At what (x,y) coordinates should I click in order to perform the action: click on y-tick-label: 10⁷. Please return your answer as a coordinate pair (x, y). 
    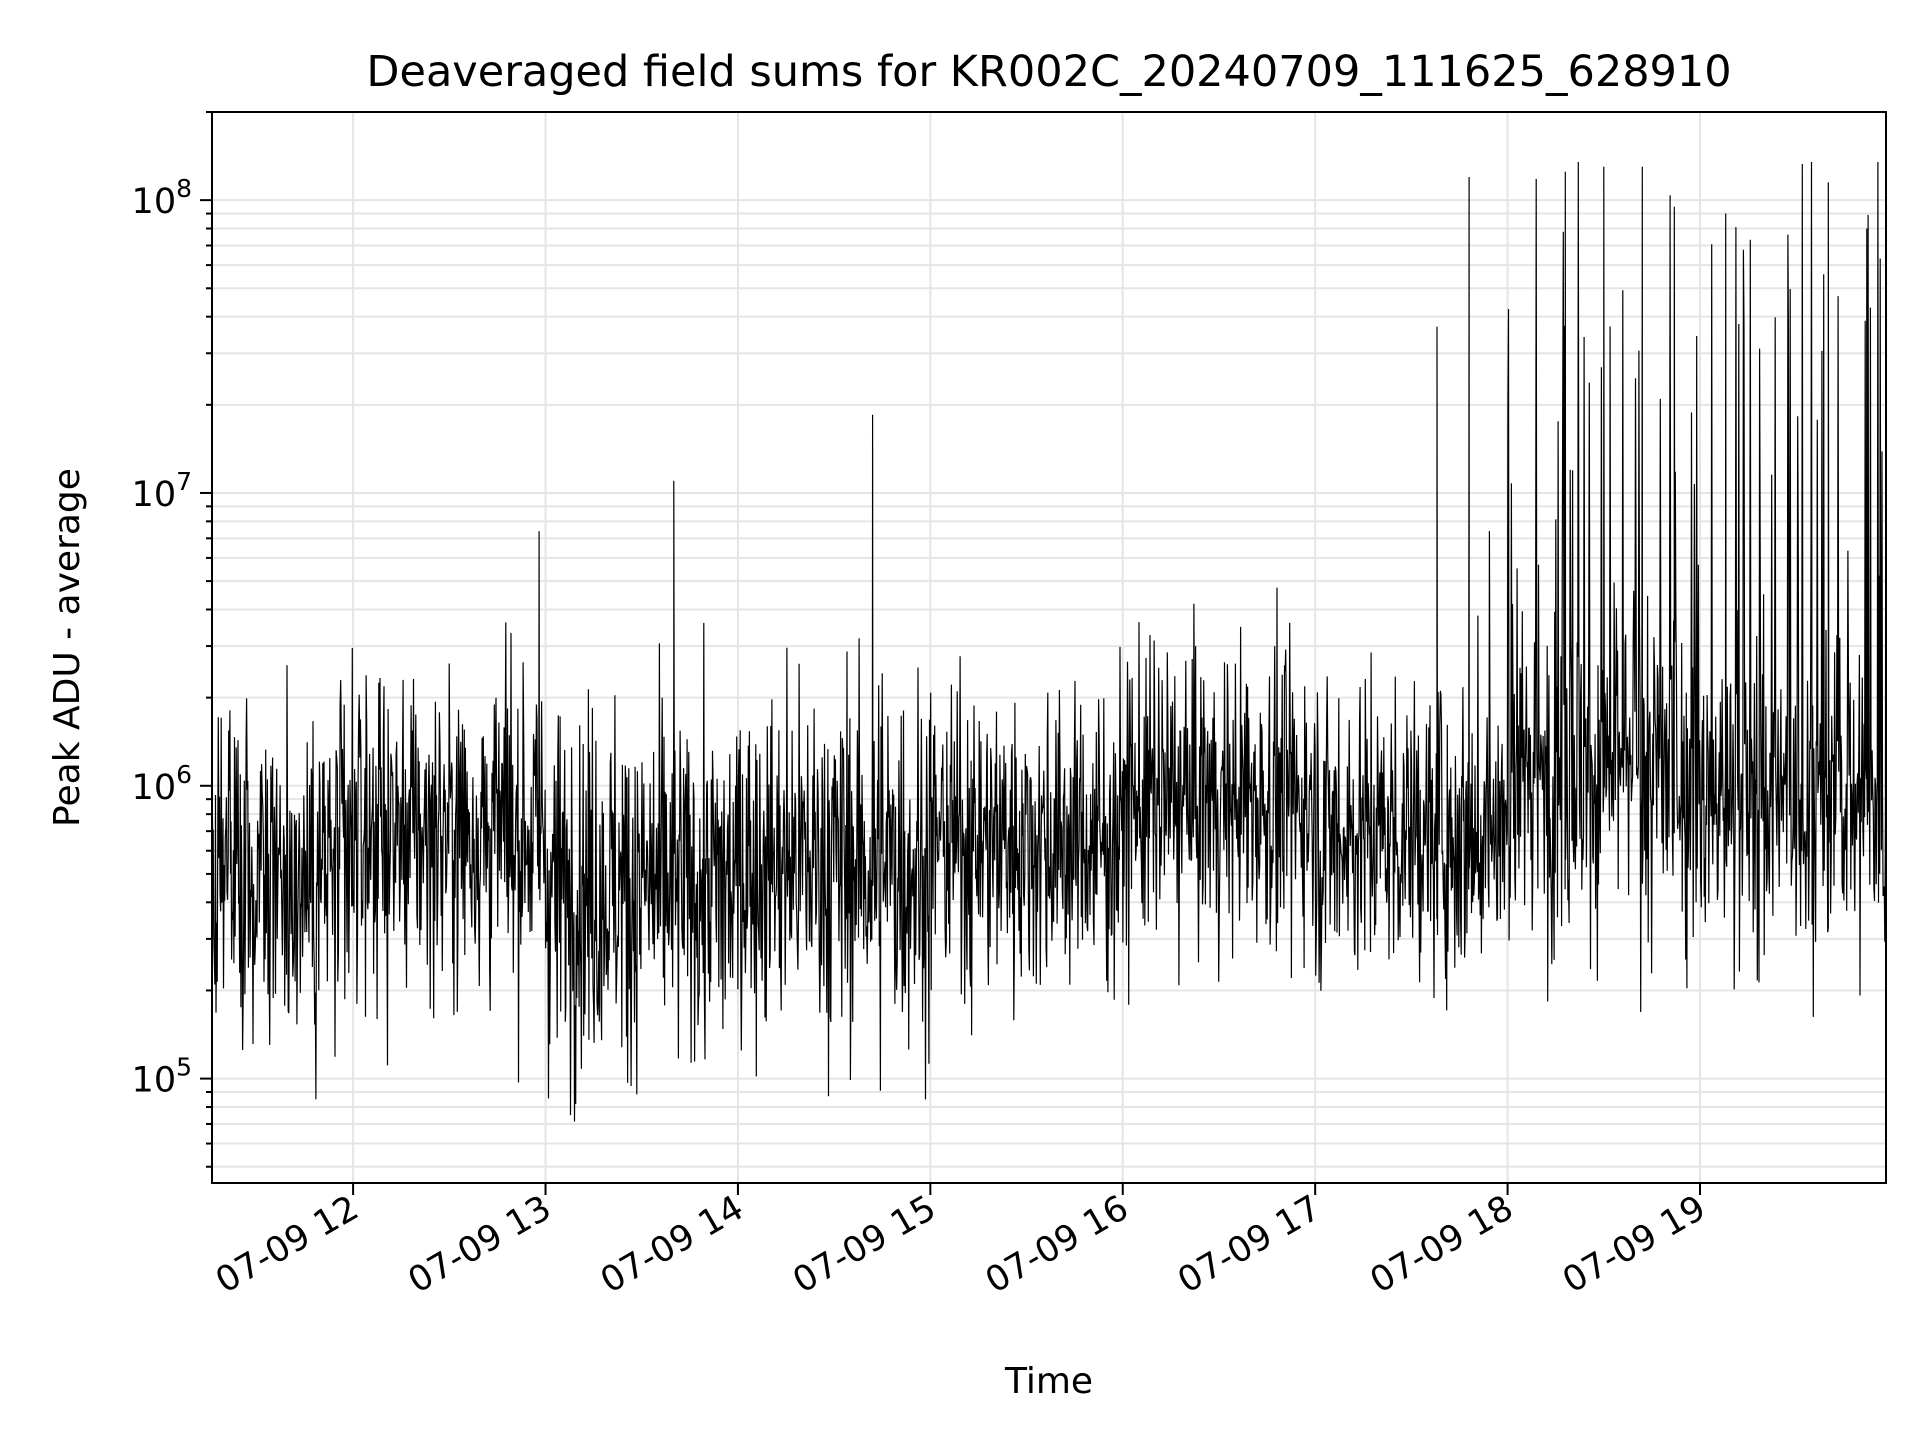
    Looking at the image, I should click on (162, 491).